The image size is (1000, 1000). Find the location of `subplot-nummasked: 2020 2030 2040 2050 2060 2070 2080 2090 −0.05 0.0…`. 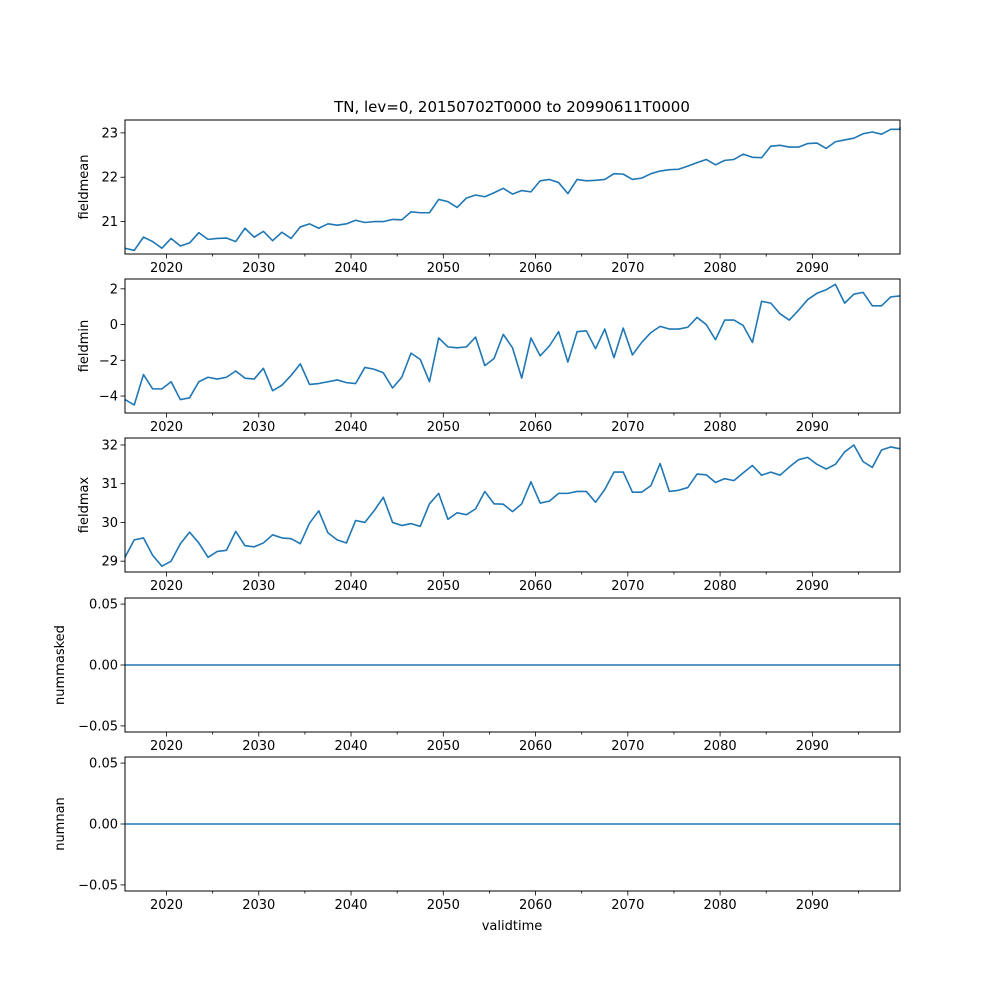

subplot-nummasked: 2020 2030 2040 2050 2060 2070 2080 2090 −0.05 0.0… is located at coordinates (477, 675).